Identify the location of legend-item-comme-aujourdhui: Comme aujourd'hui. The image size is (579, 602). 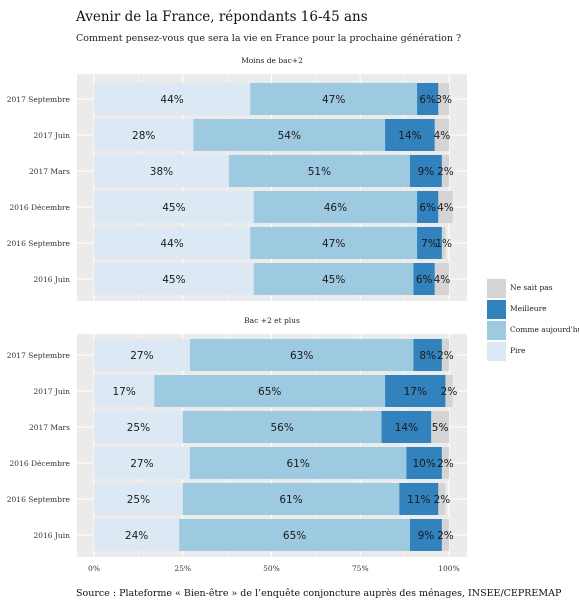
(533, 331).